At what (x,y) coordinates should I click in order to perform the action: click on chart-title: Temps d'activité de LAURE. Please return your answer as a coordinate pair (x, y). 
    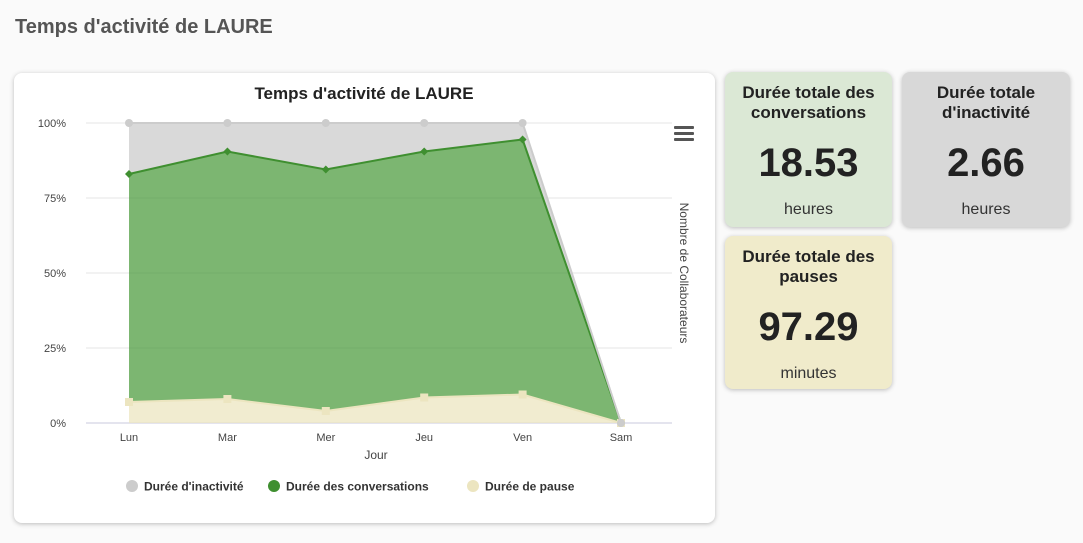
    Looking at the image, I should click on (363, 93).